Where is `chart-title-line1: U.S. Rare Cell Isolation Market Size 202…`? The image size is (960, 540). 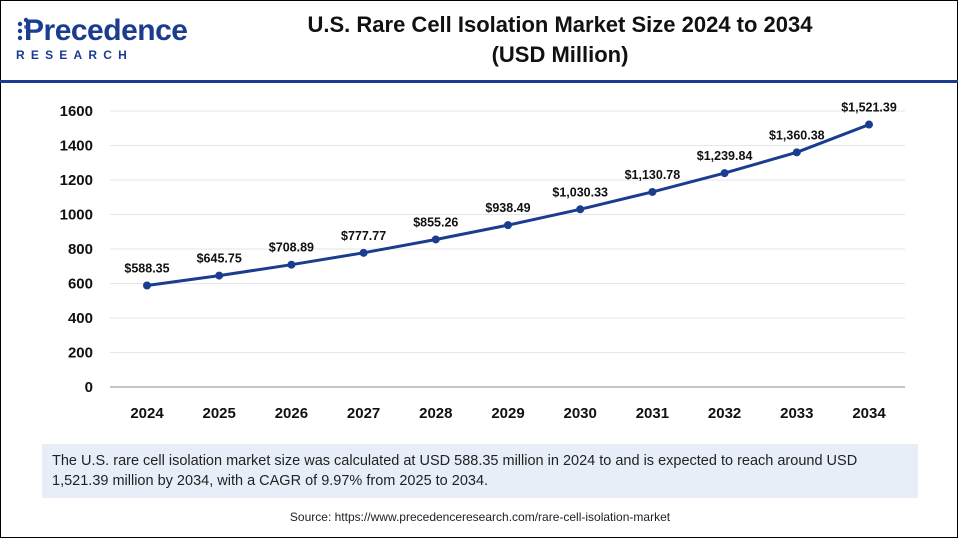
chart-title-line1: U.S. Rare Cell Isolation Market Size 202… is located at coordinates (560, 24).